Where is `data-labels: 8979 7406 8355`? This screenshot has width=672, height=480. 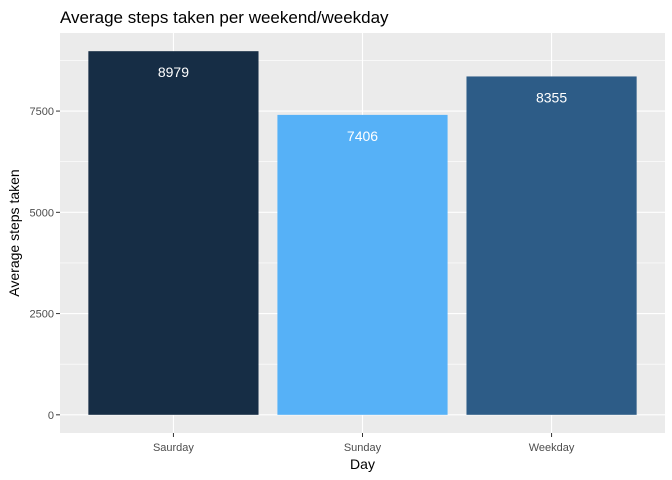
data-labels: 8979 7406 8355 is located at coordinates (362, 104).